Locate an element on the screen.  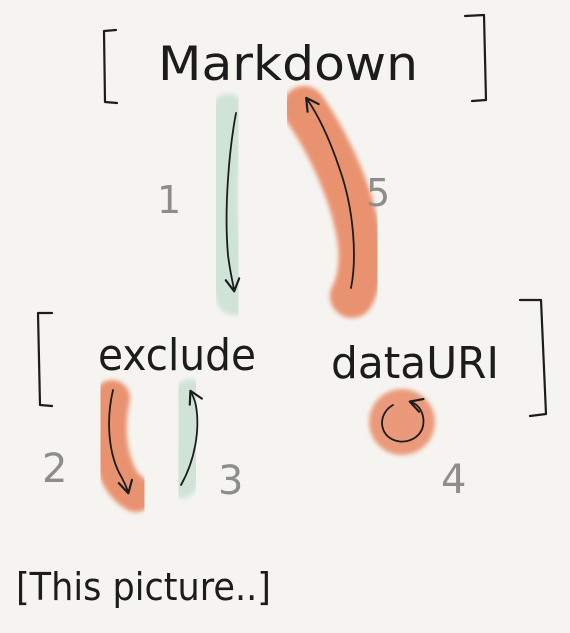
markdown-right-bracket is located at coordinates (475, 58).